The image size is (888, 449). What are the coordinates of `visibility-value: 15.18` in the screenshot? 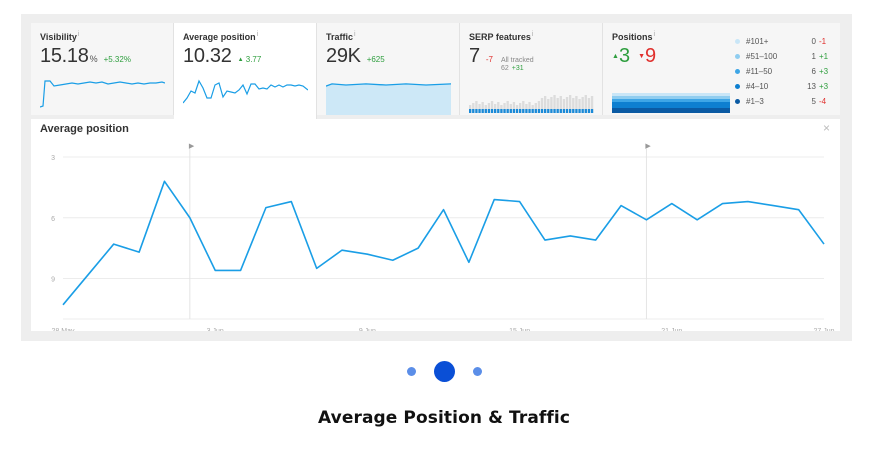 It's located at (64, 56).